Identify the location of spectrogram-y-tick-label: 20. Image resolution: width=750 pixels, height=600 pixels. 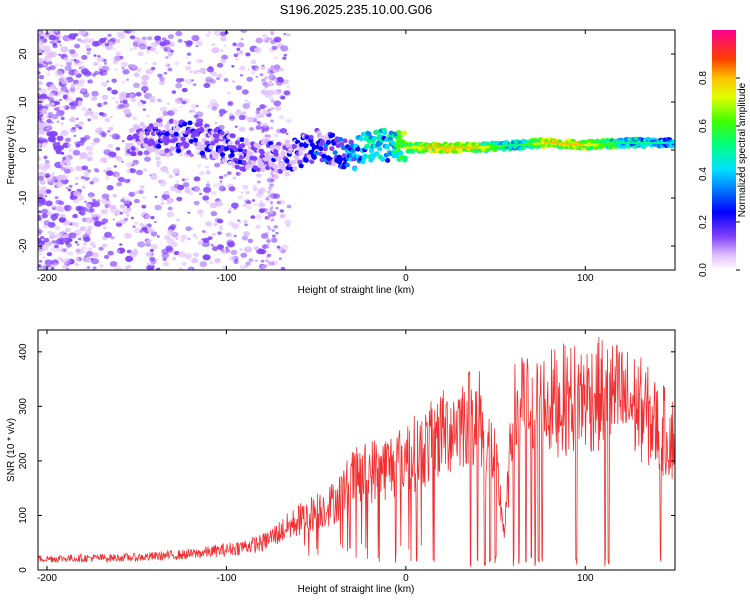
(23, 54).